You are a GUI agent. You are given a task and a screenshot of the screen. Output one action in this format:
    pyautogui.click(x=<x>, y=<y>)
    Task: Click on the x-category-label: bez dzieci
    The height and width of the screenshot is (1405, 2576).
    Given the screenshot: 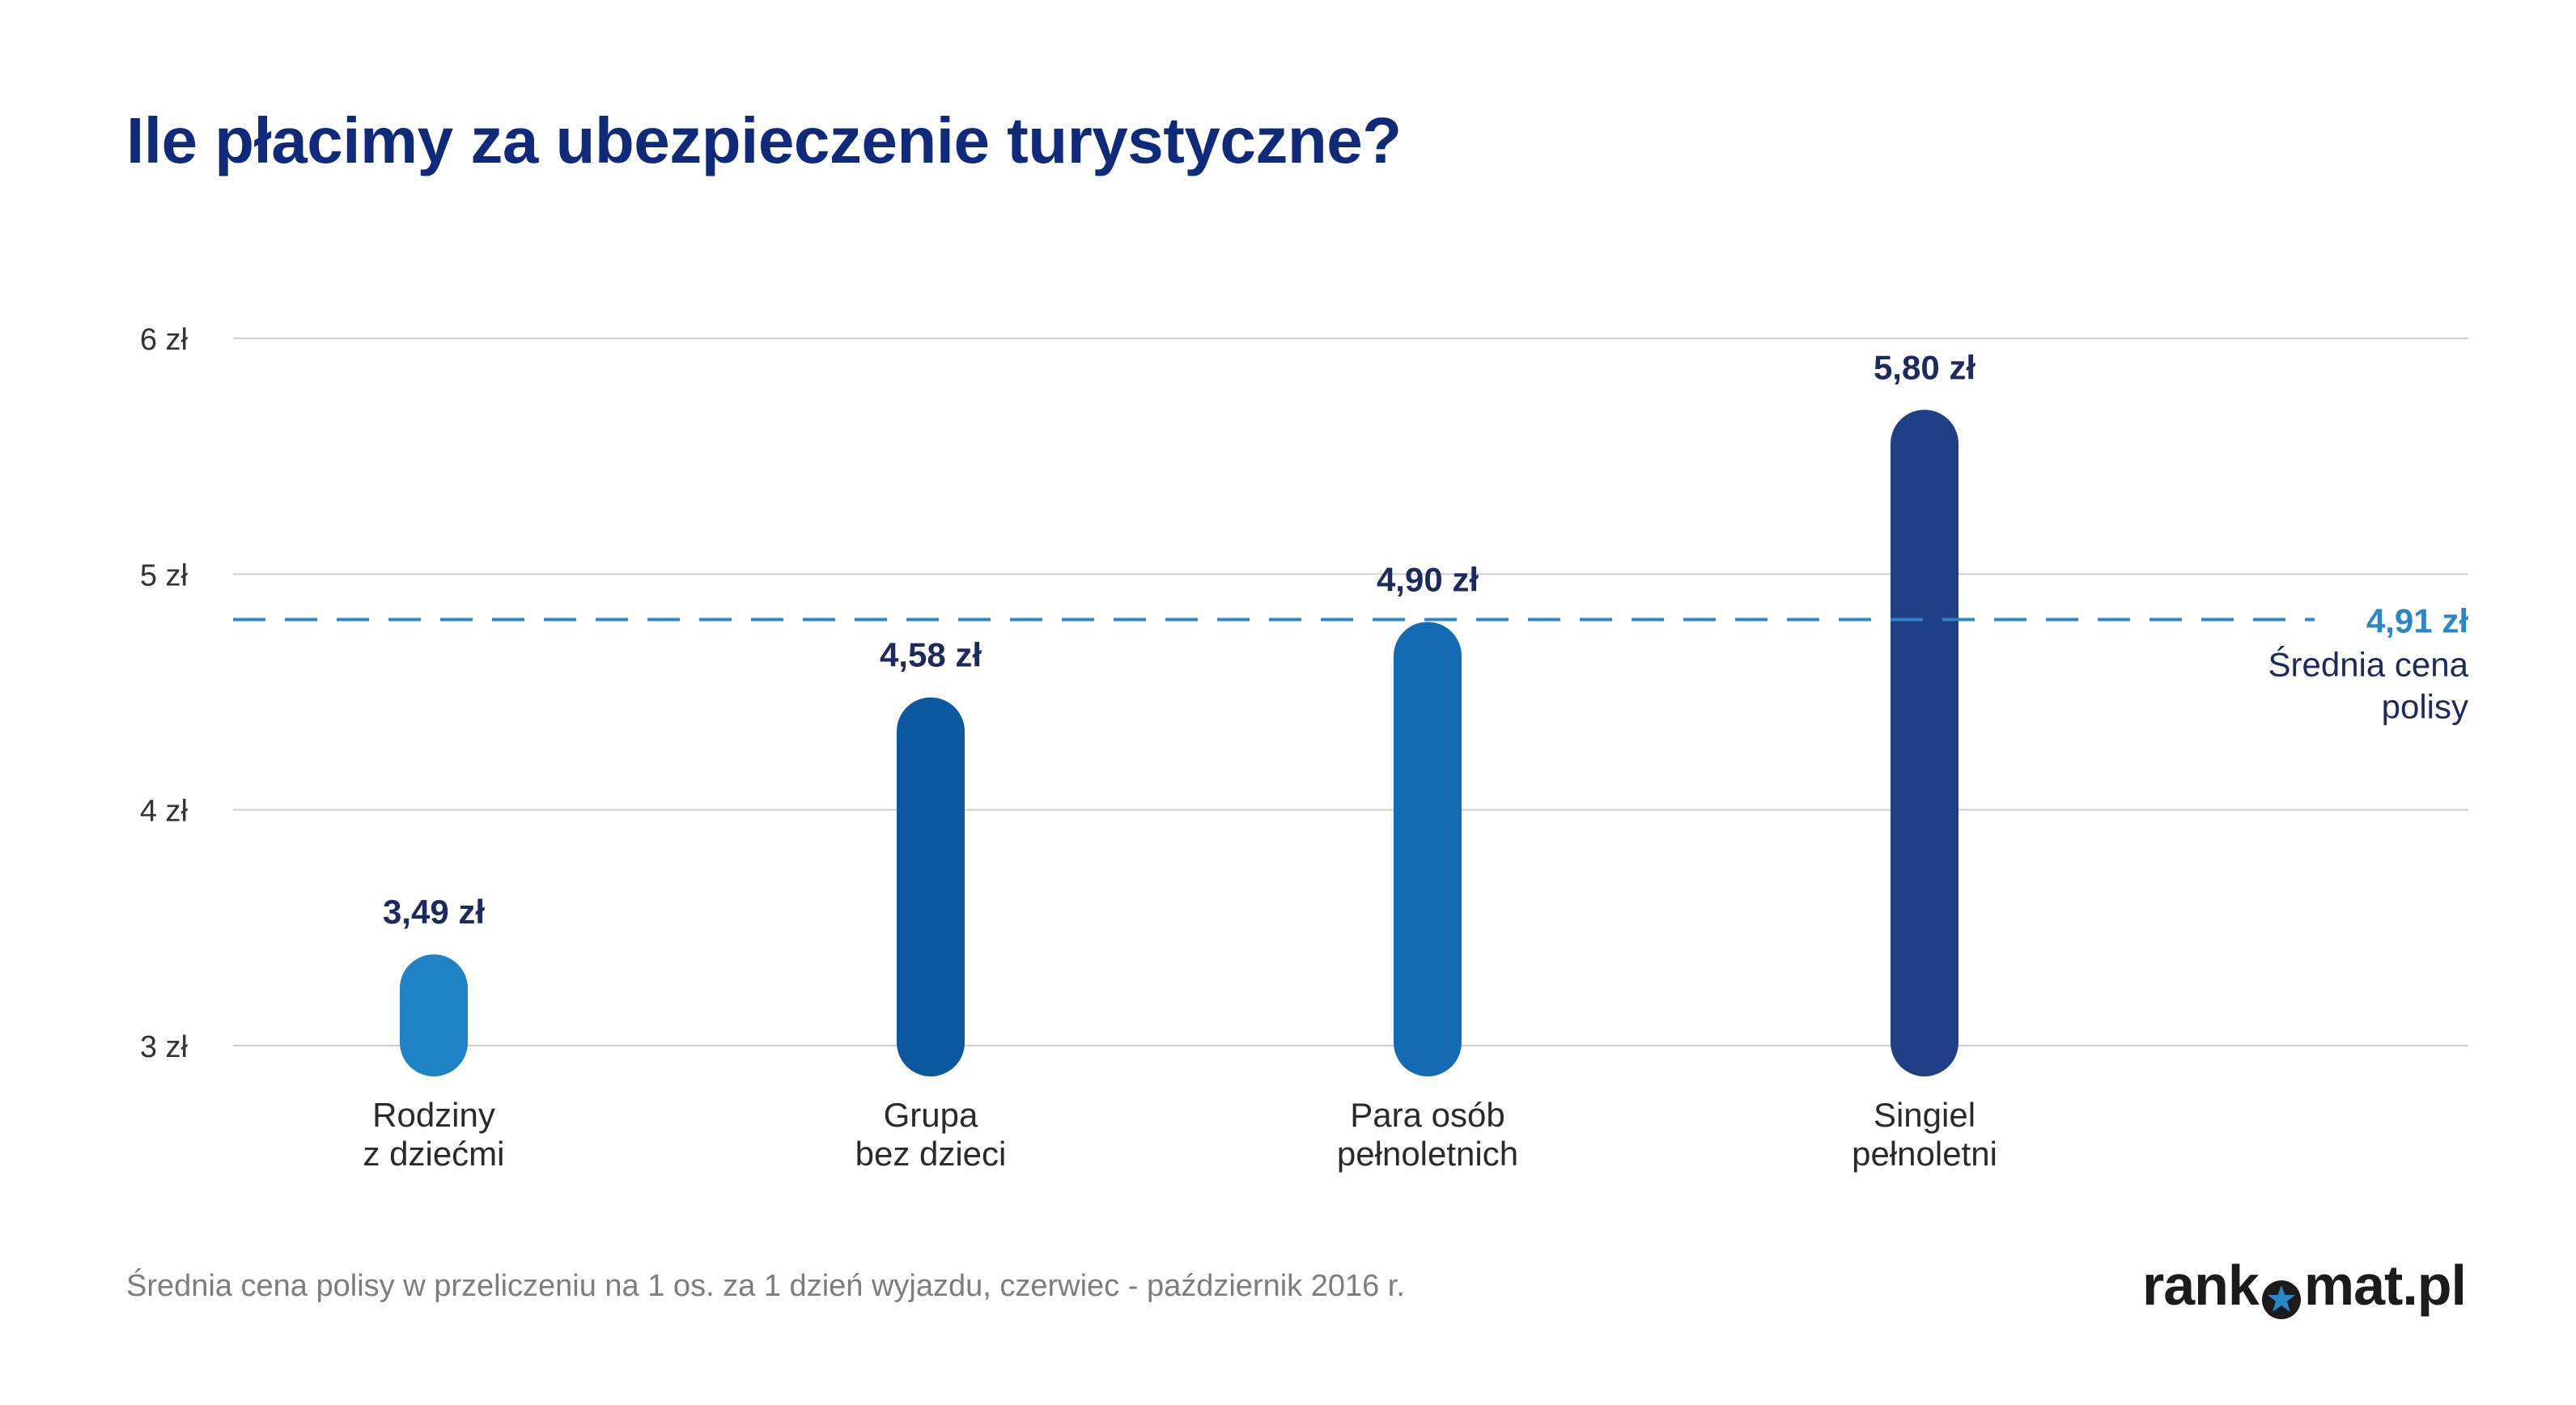 What is the action you would take?
    pyautogui.click(x=931, y=1154)
    